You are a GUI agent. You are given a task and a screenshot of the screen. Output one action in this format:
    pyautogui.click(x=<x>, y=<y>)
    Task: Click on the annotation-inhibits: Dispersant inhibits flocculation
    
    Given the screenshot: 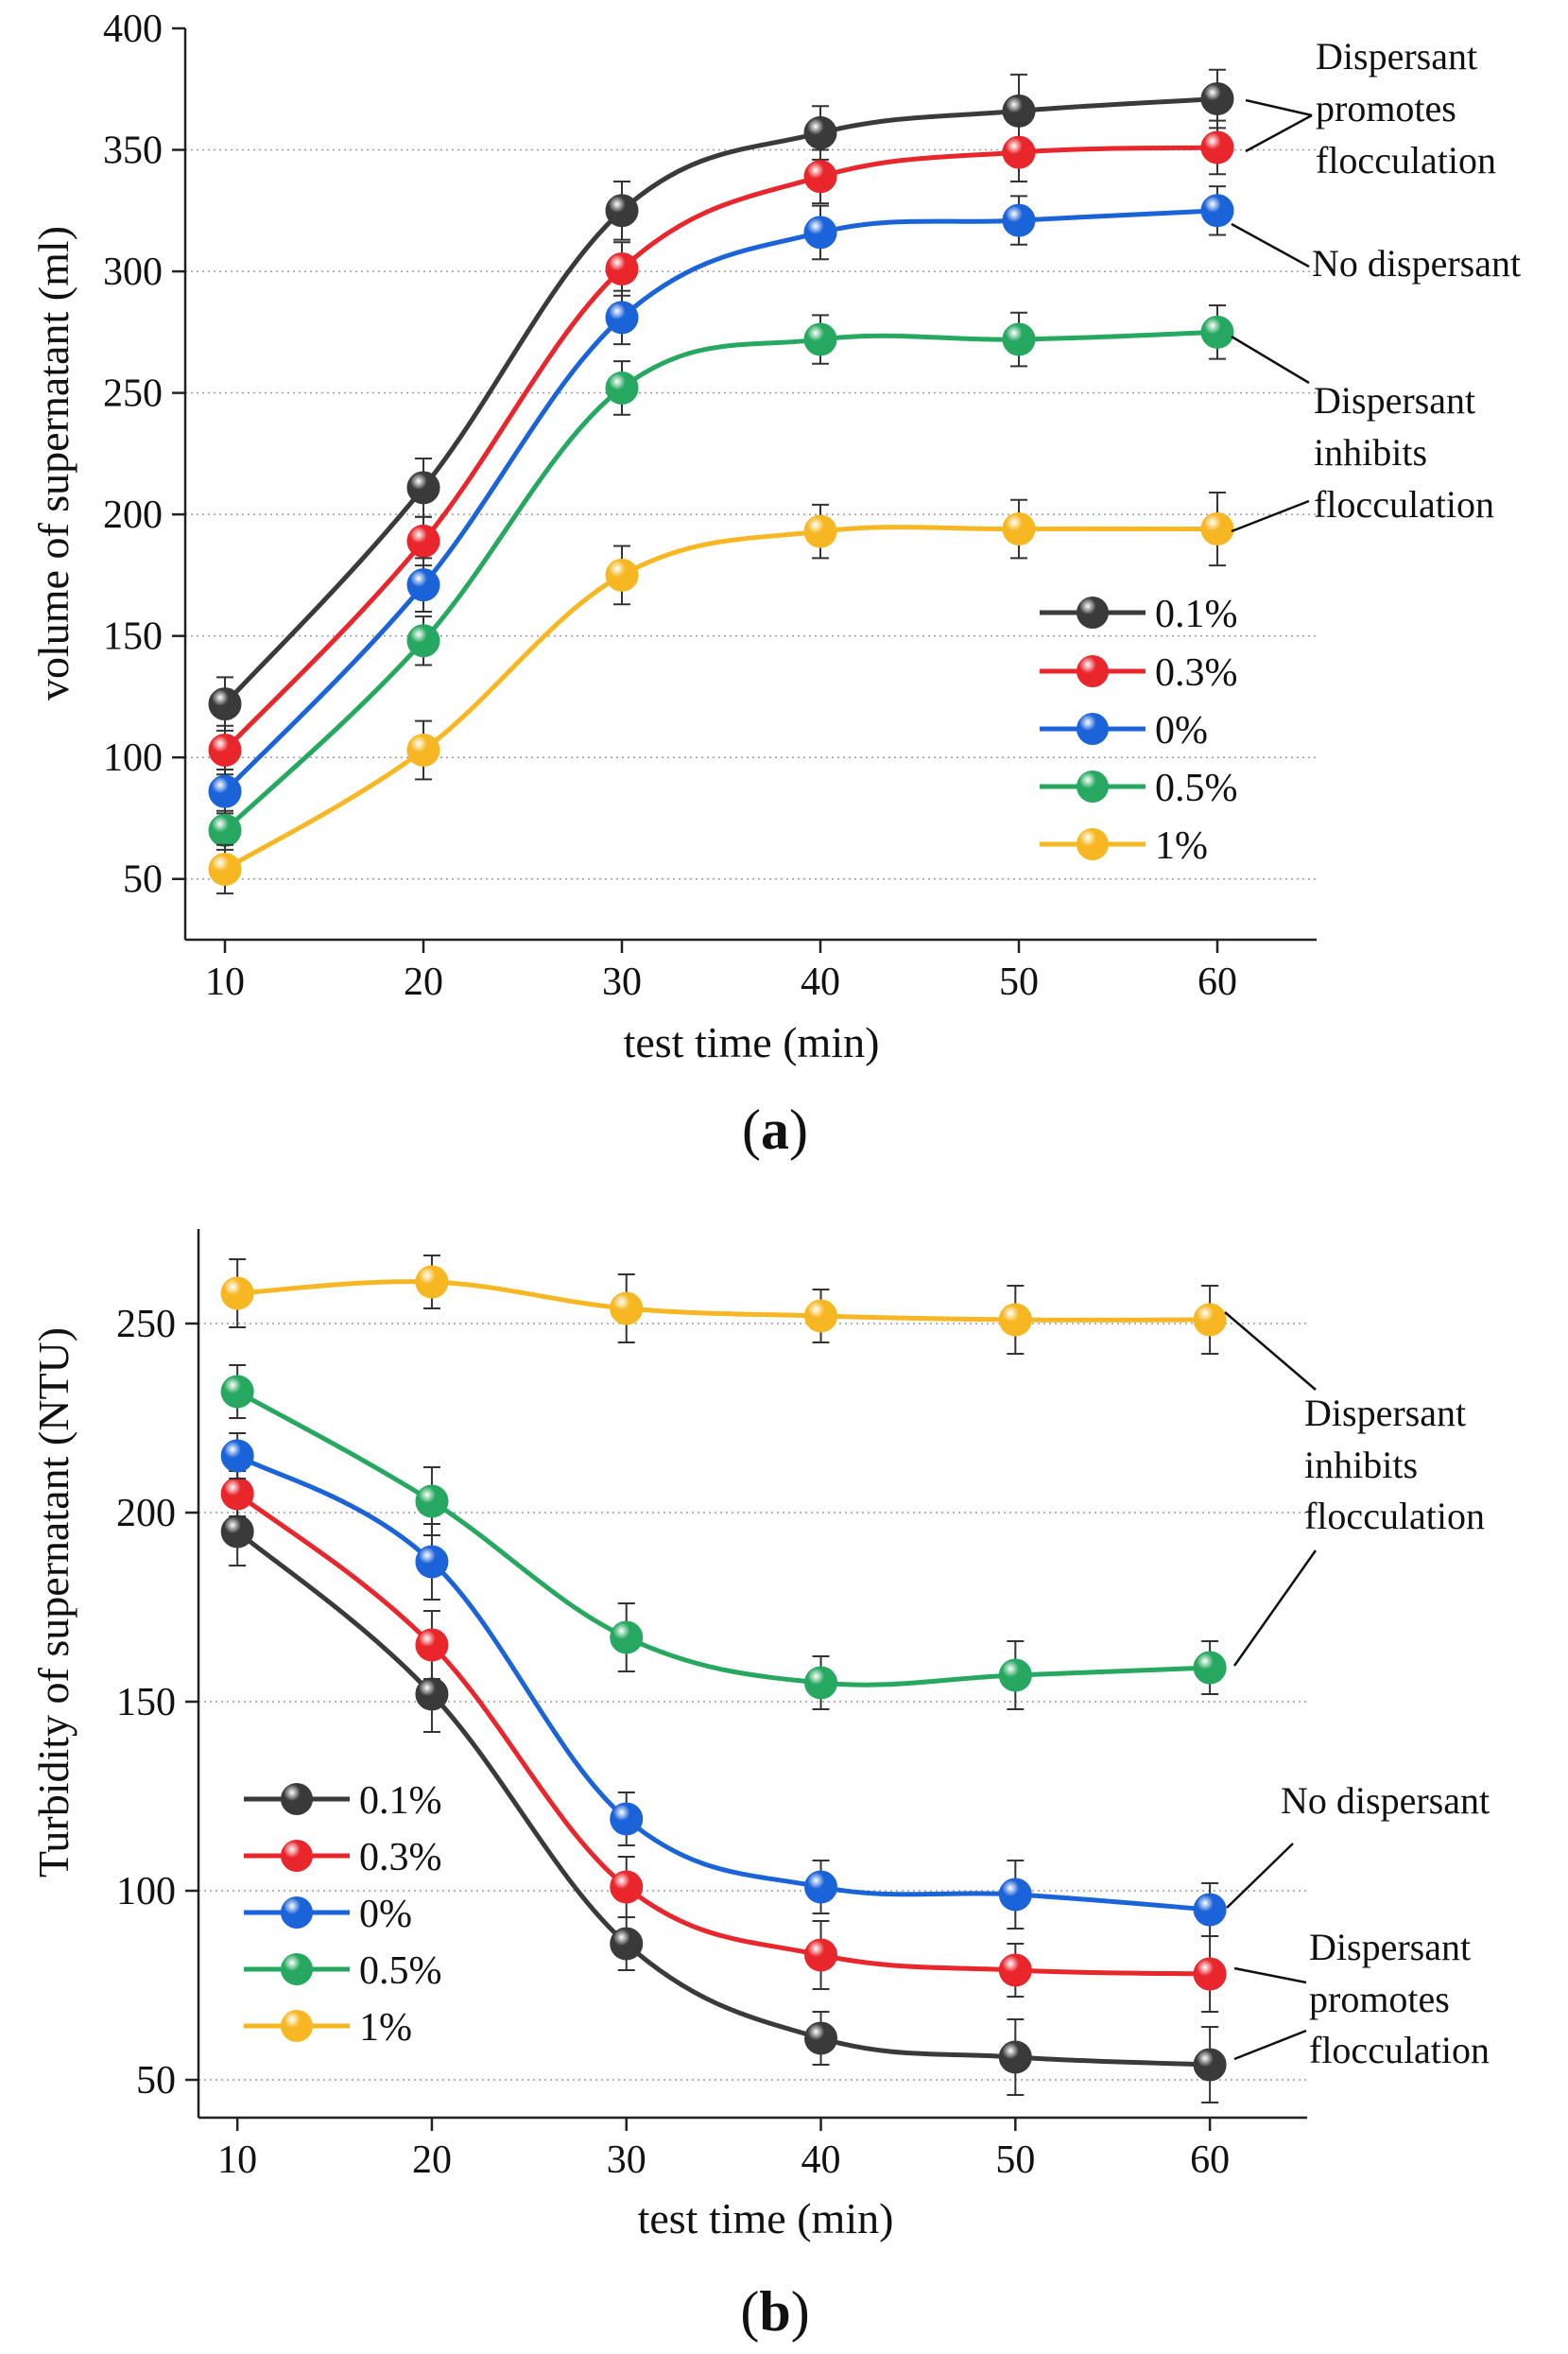 What is the action you would take?
    pyautogui.click(x=1394, y=1465)
    